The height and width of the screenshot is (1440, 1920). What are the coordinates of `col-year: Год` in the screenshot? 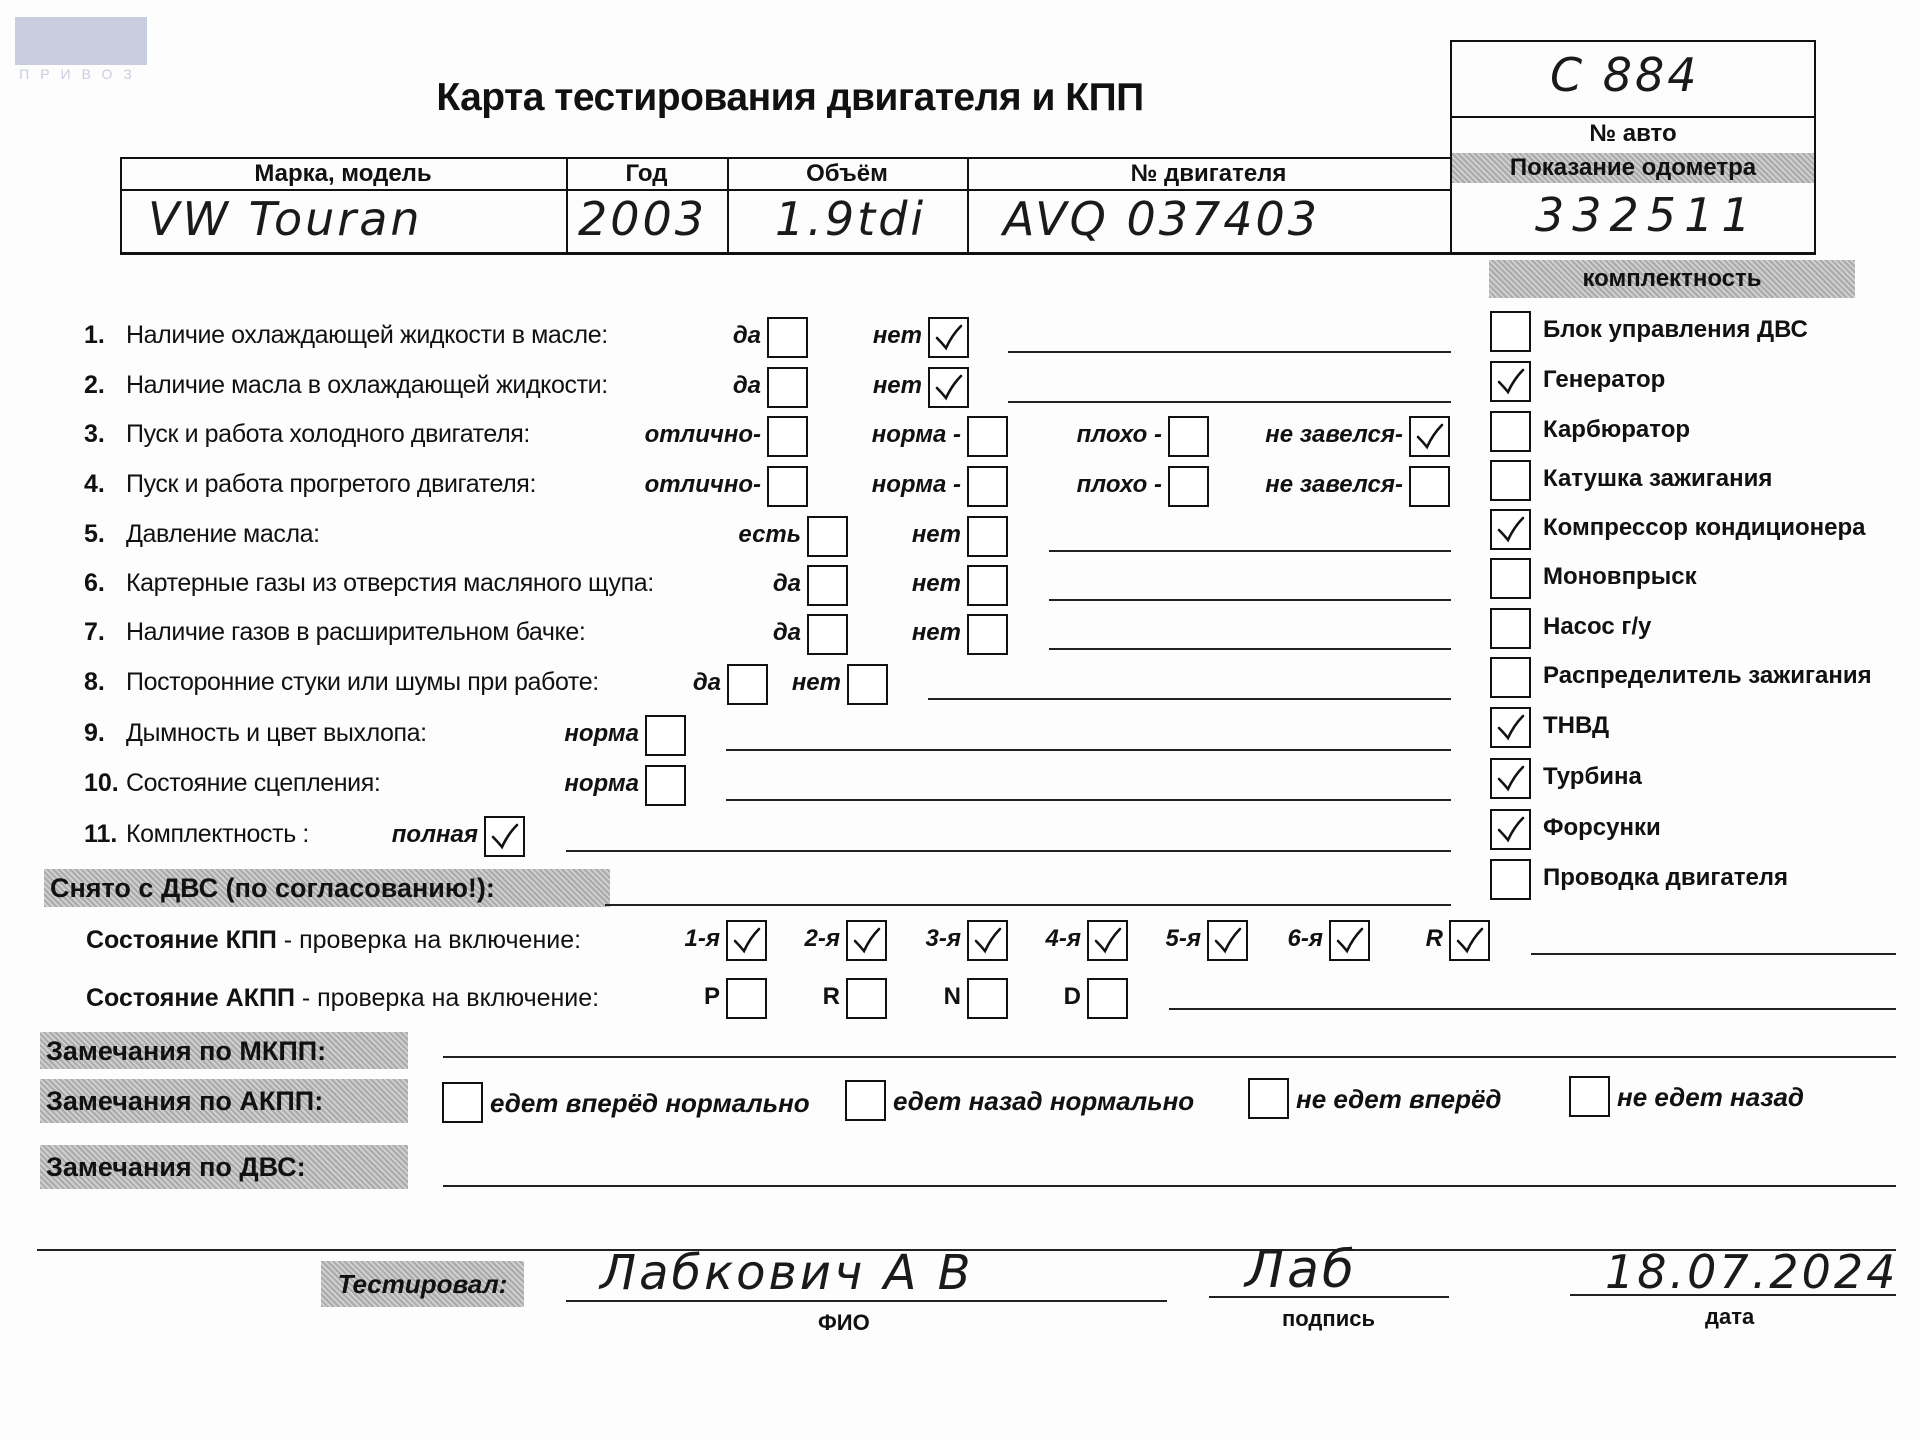 It's located at (646, 173).